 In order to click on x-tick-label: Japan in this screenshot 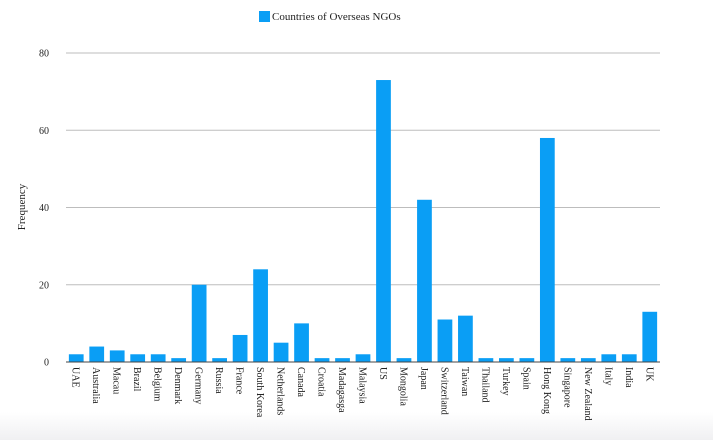, I will do `click(423, 378)`.